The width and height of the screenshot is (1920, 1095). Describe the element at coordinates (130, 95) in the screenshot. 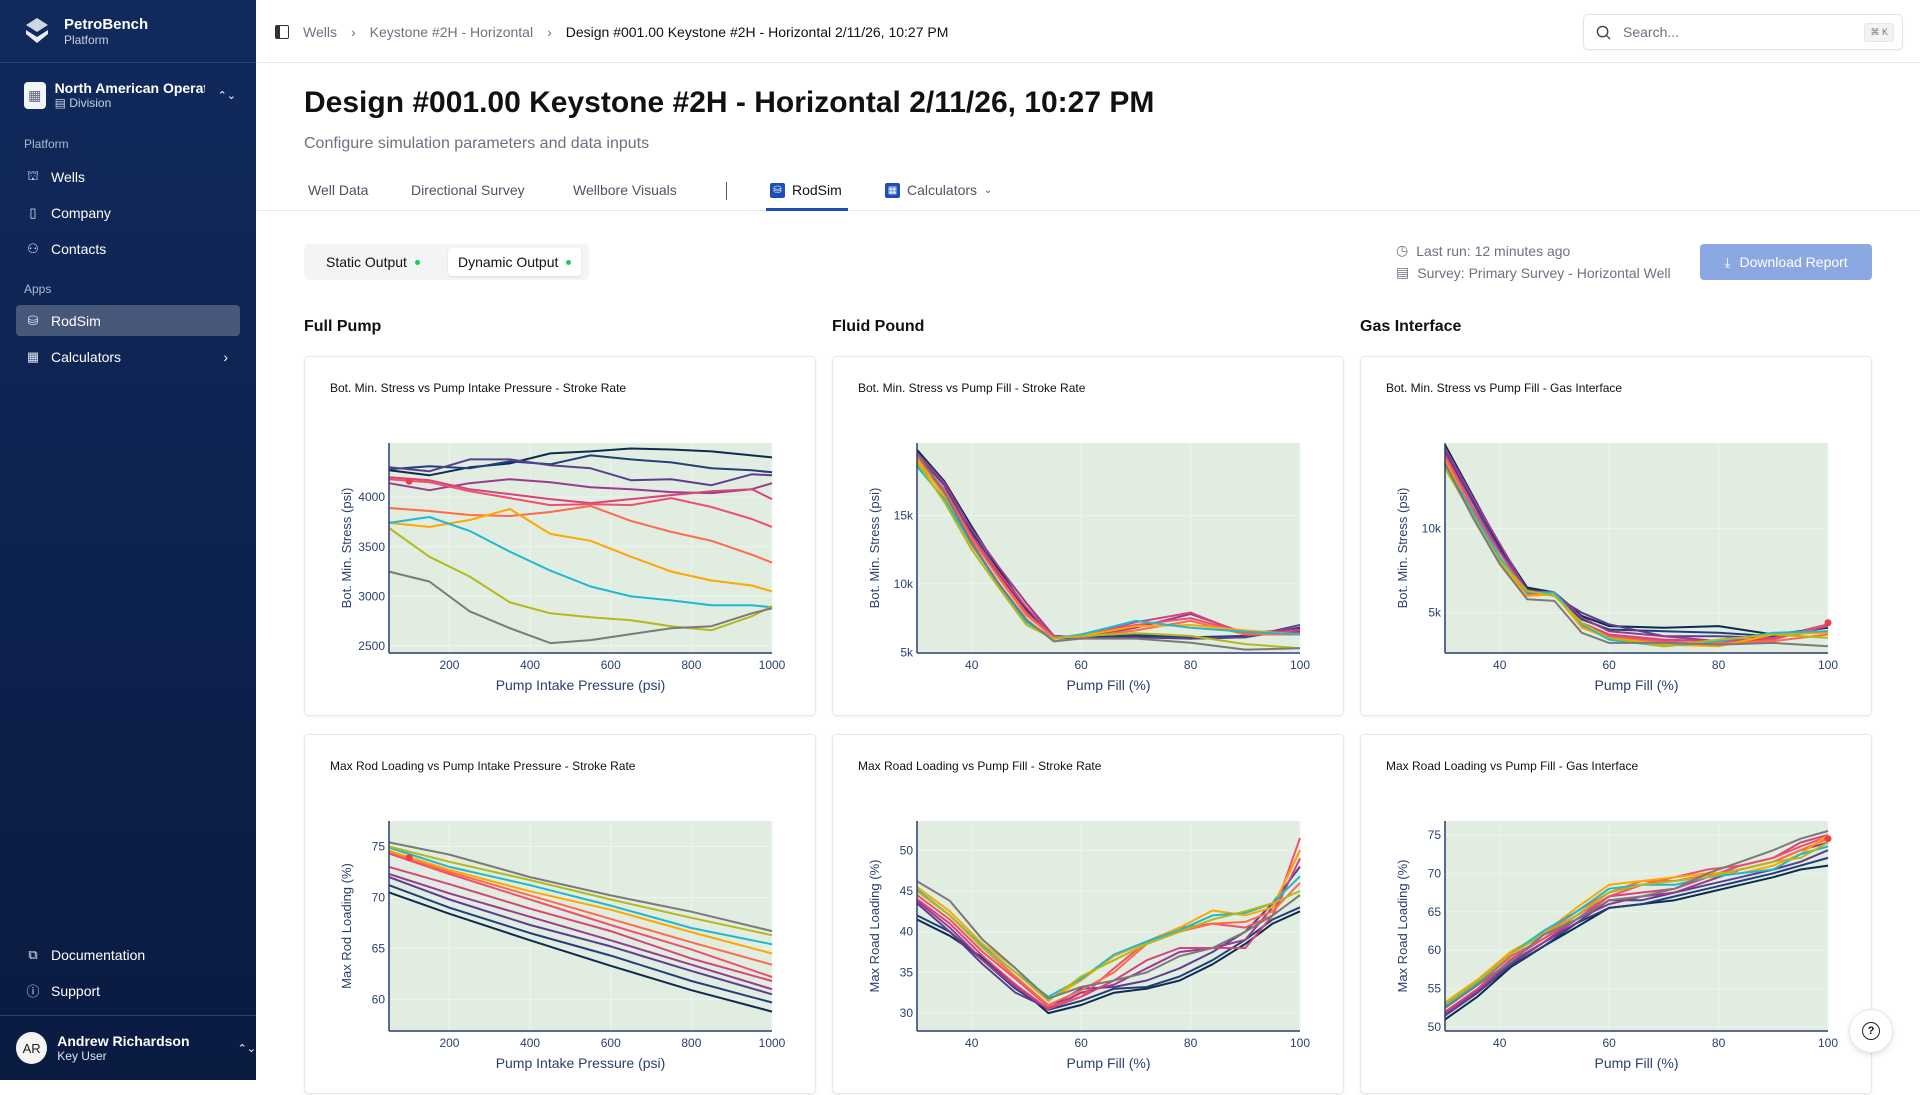

I see `org-switcher: ▦ North American Operations▤ Division ⌃⌄` at that location.